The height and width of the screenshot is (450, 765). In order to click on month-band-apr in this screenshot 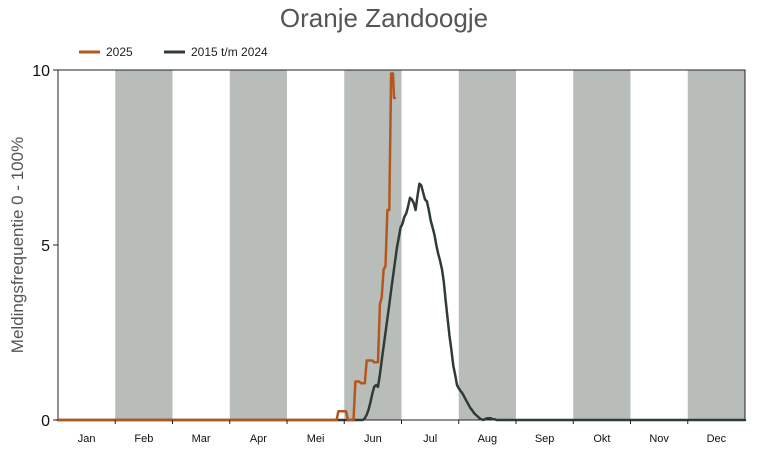, I will do `click(258, 245)`.